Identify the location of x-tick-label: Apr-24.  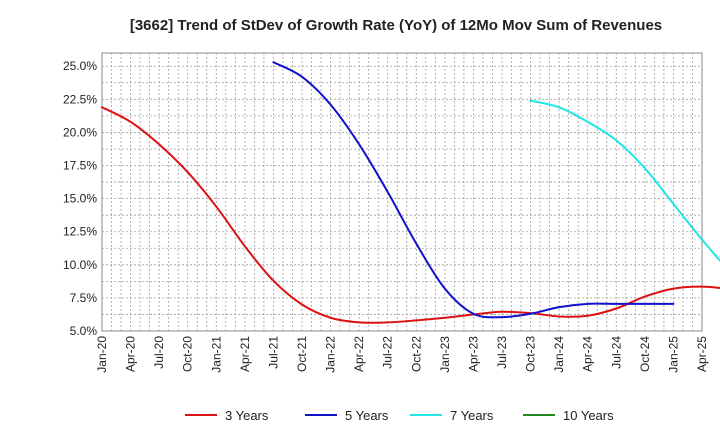
(588, 354).